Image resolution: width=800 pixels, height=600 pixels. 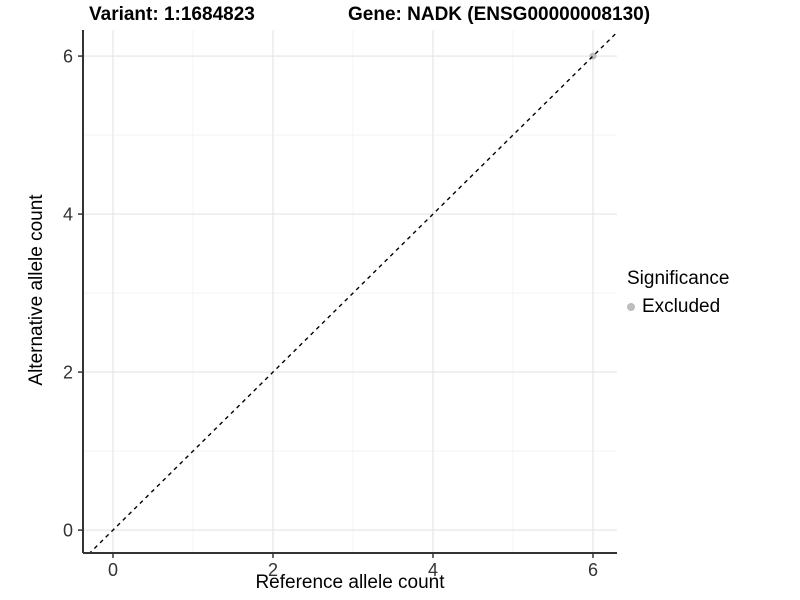 I want to click on legend: Significance Excluded, so click(x=678, y=293).